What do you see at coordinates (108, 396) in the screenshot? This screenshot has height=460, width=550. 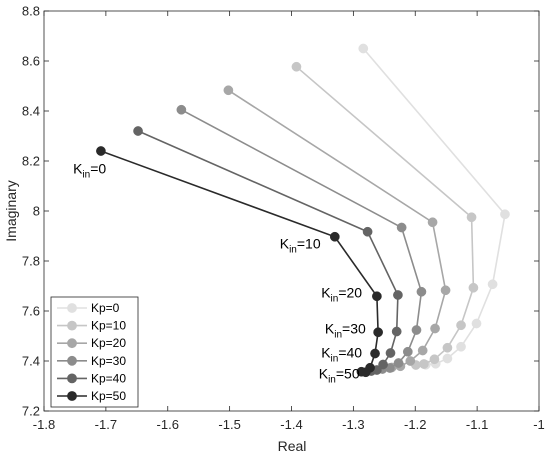 I see `legend-label: Kp=50` at bounding box center [108, 396].